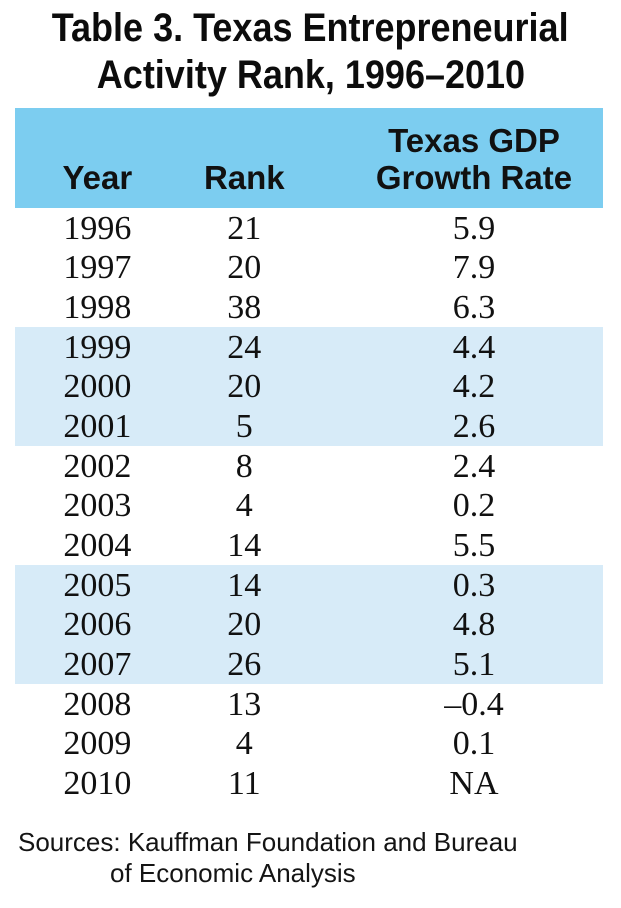 This screenshot has width=621, height=908. I want to click on gdp-growth-header: Texas GDP Growth Rate, so click(474, 159).